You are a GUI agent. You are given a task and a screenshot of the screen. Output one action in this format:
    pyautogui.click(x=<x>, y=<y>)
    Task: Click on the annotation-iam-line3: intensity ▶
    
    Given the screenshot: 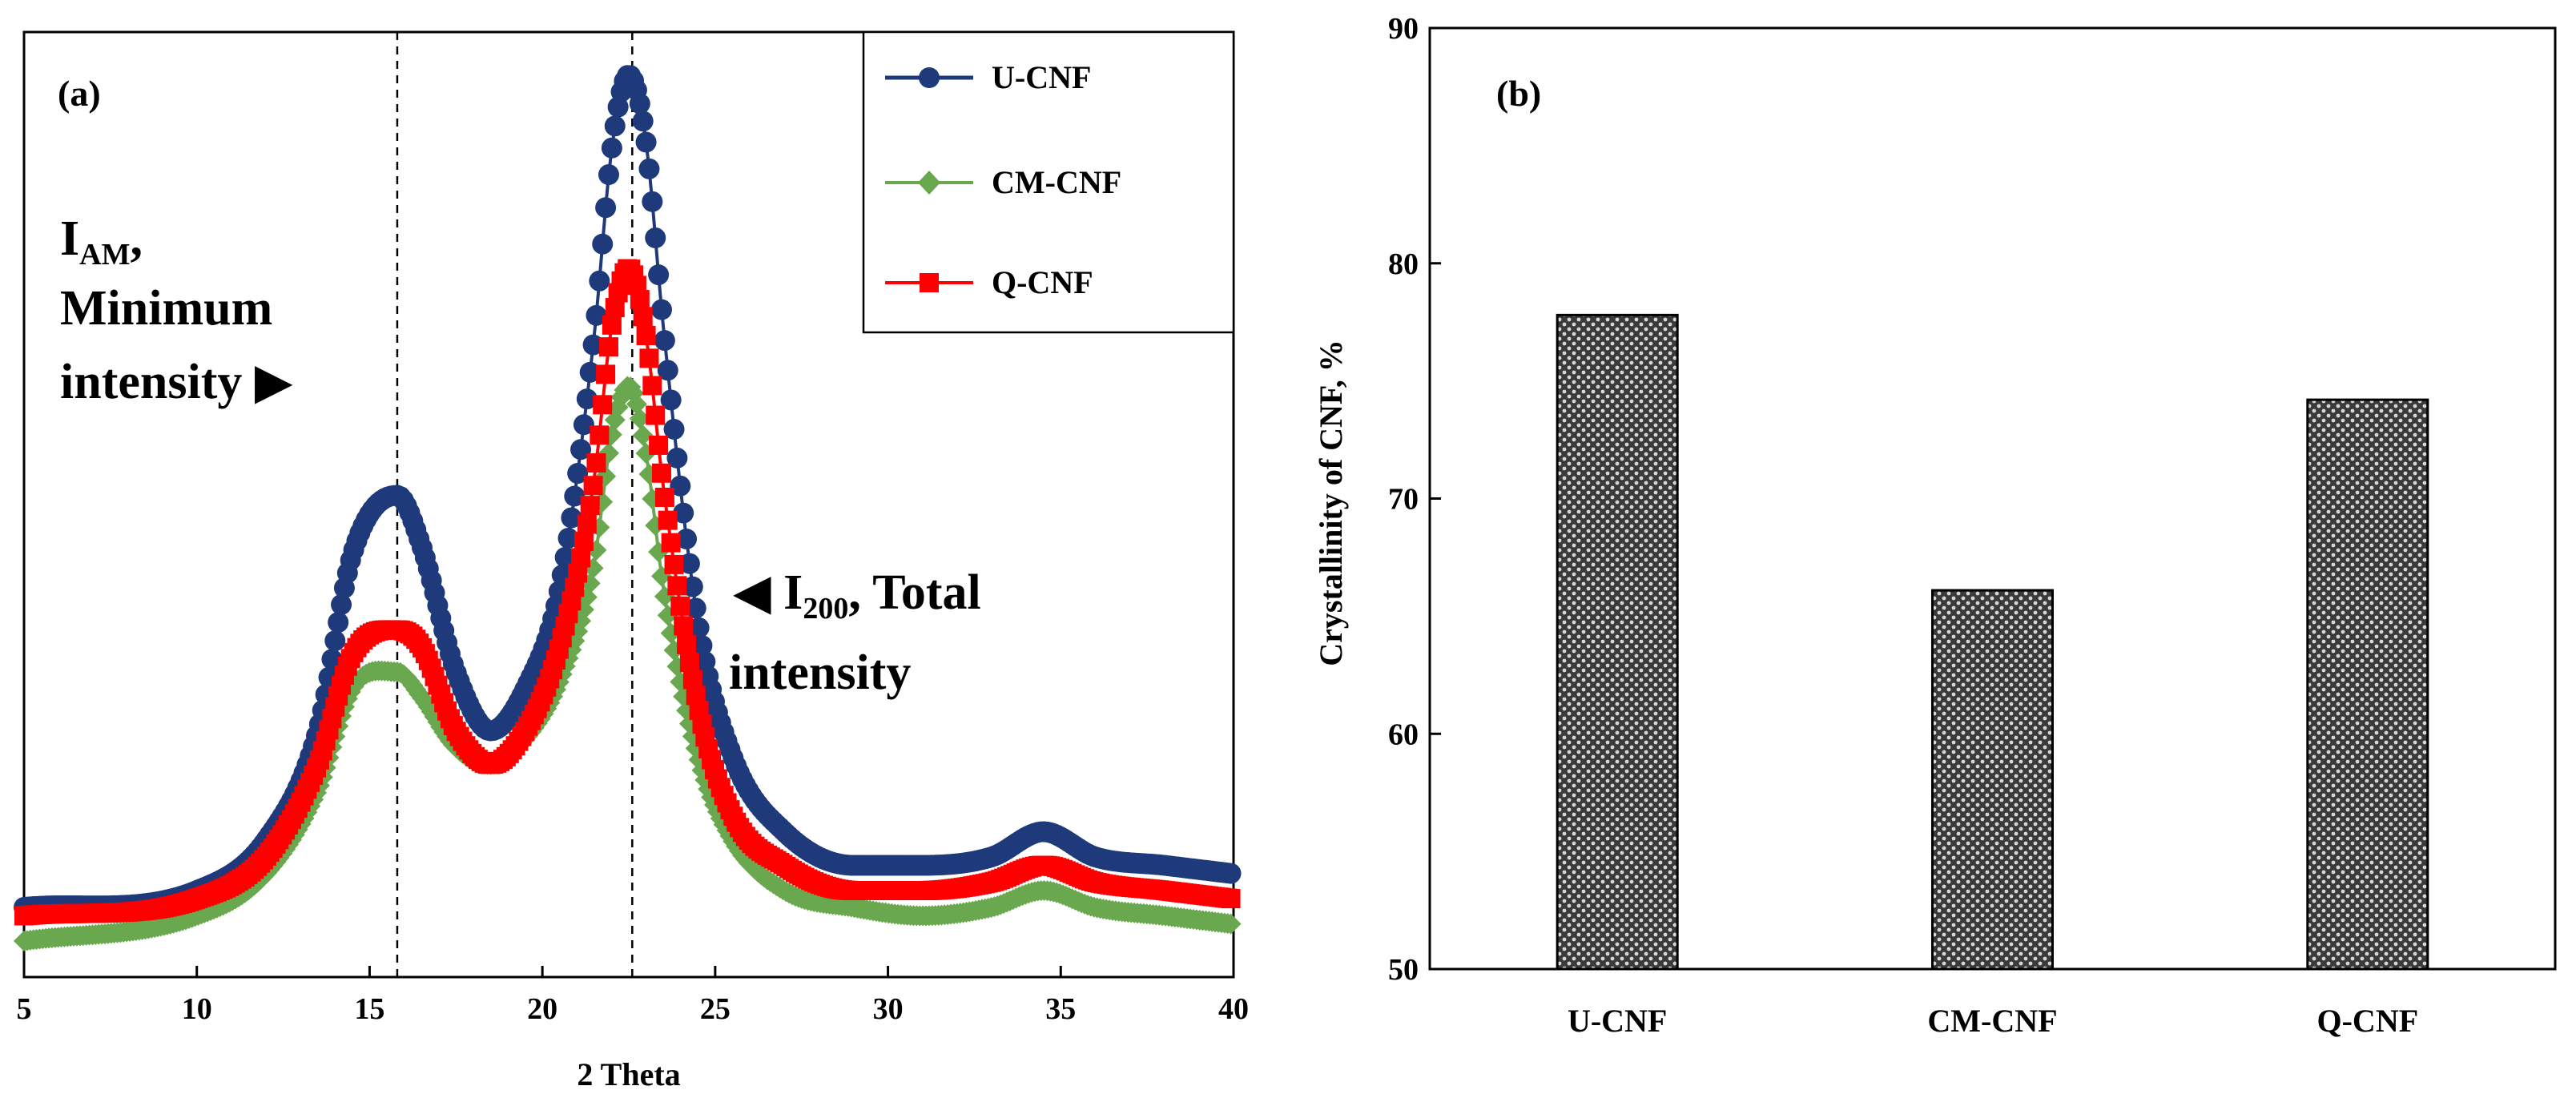 What is the action you would take?
    pyautogui.click(x=177, y=382)
    